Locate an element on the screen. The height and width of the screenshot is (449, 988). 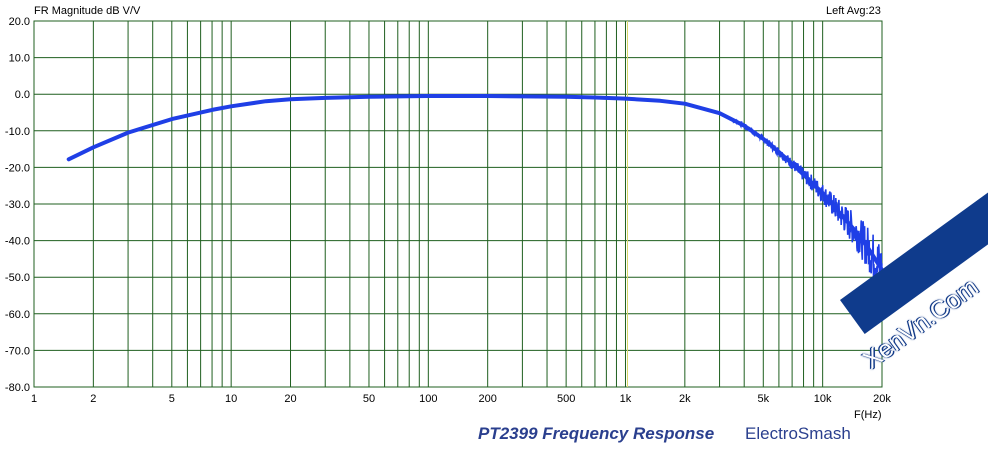
caption-site: ElectroSmash is located at coordinates (798, 433).